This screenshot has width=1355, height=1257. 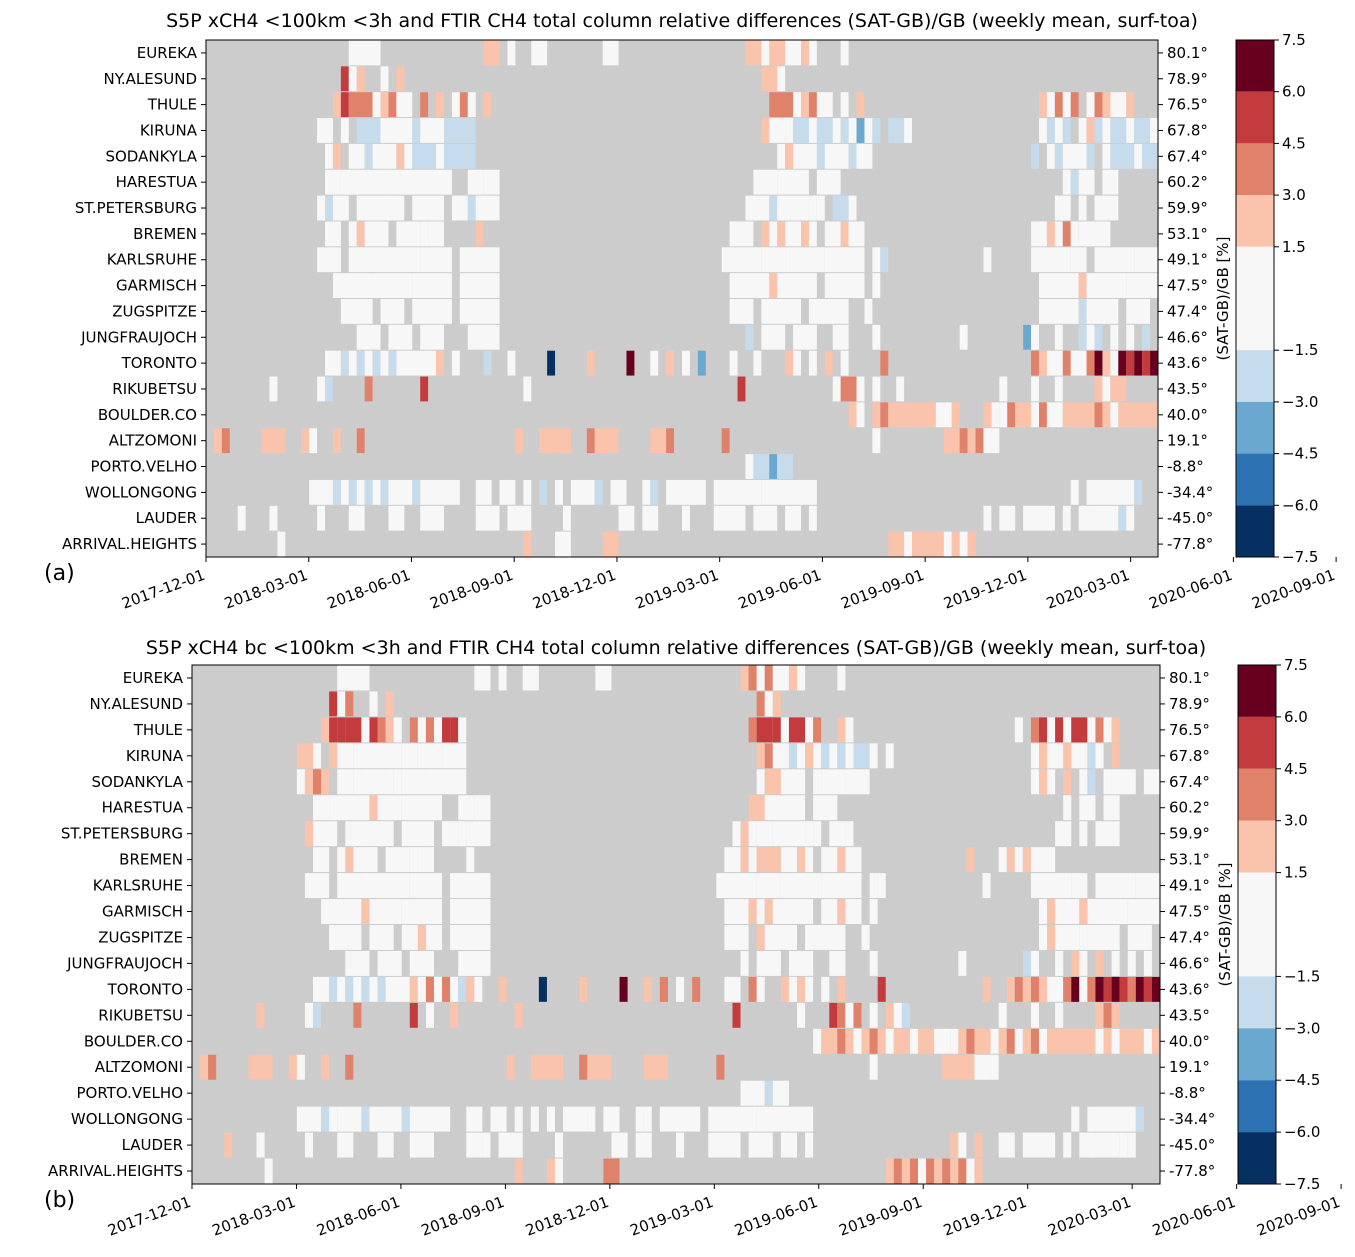 What do you see at coordinates (266, 589) in the screenshot?
I see `x-tick-label: 2018-03-01` at bounding box center [266, 589].